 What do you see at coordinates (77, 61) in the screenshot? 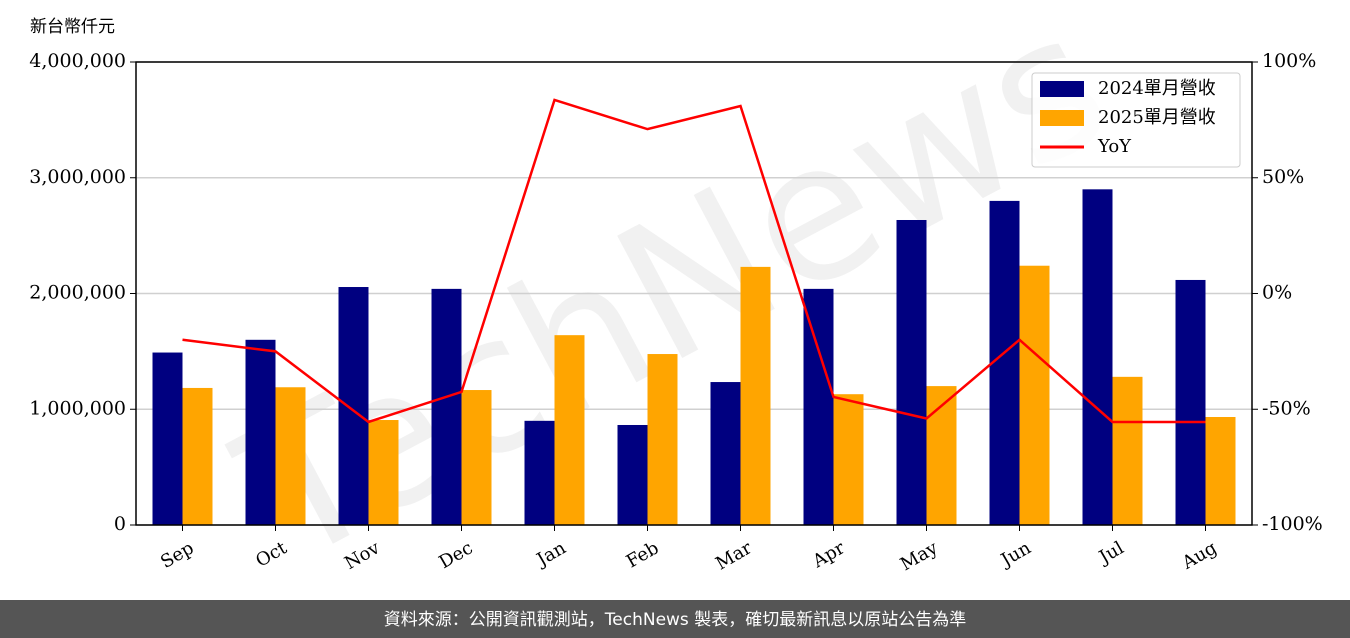
I see `y-tick-label: 4,000,000` at bounding box center [77, 61].